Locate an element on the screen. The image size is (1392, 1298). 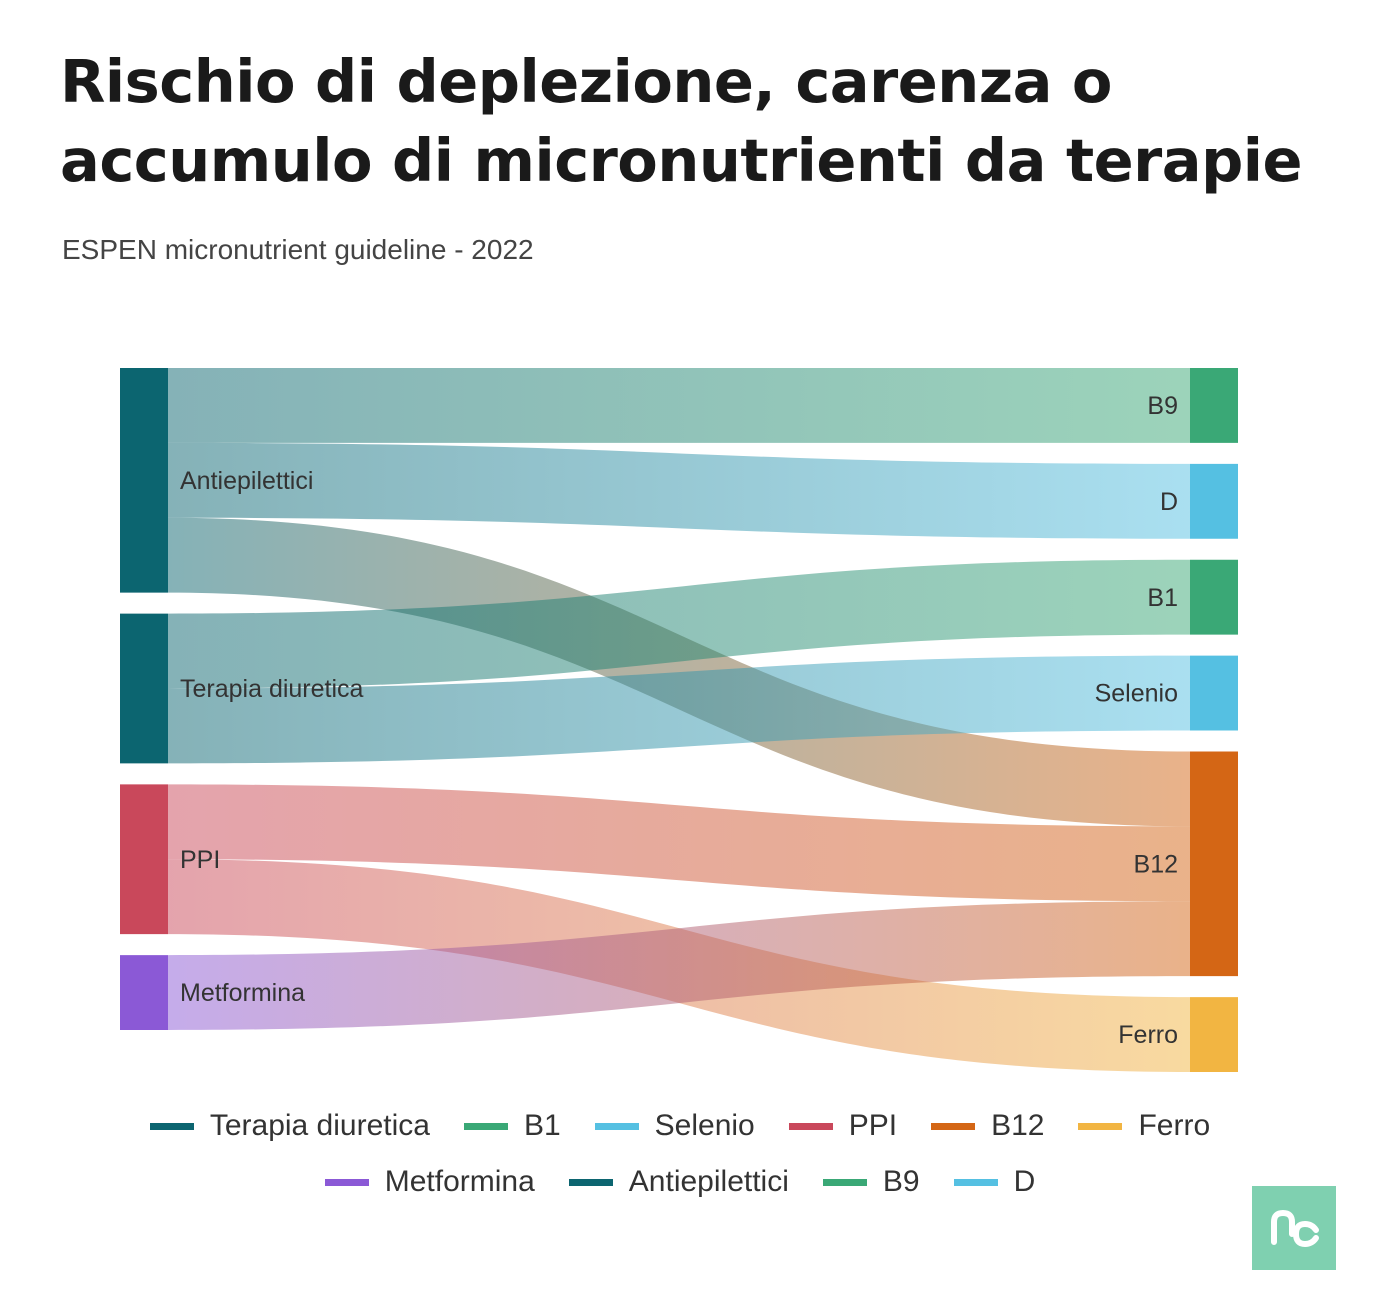
legend-label: D is located at coordinates (1024, 1181).